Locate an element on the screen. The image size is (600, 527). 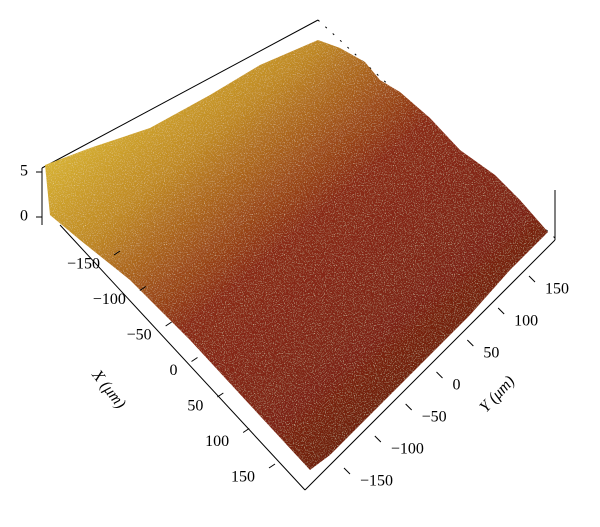
y-tick-label: −50 is located at coordinates (434, 417).